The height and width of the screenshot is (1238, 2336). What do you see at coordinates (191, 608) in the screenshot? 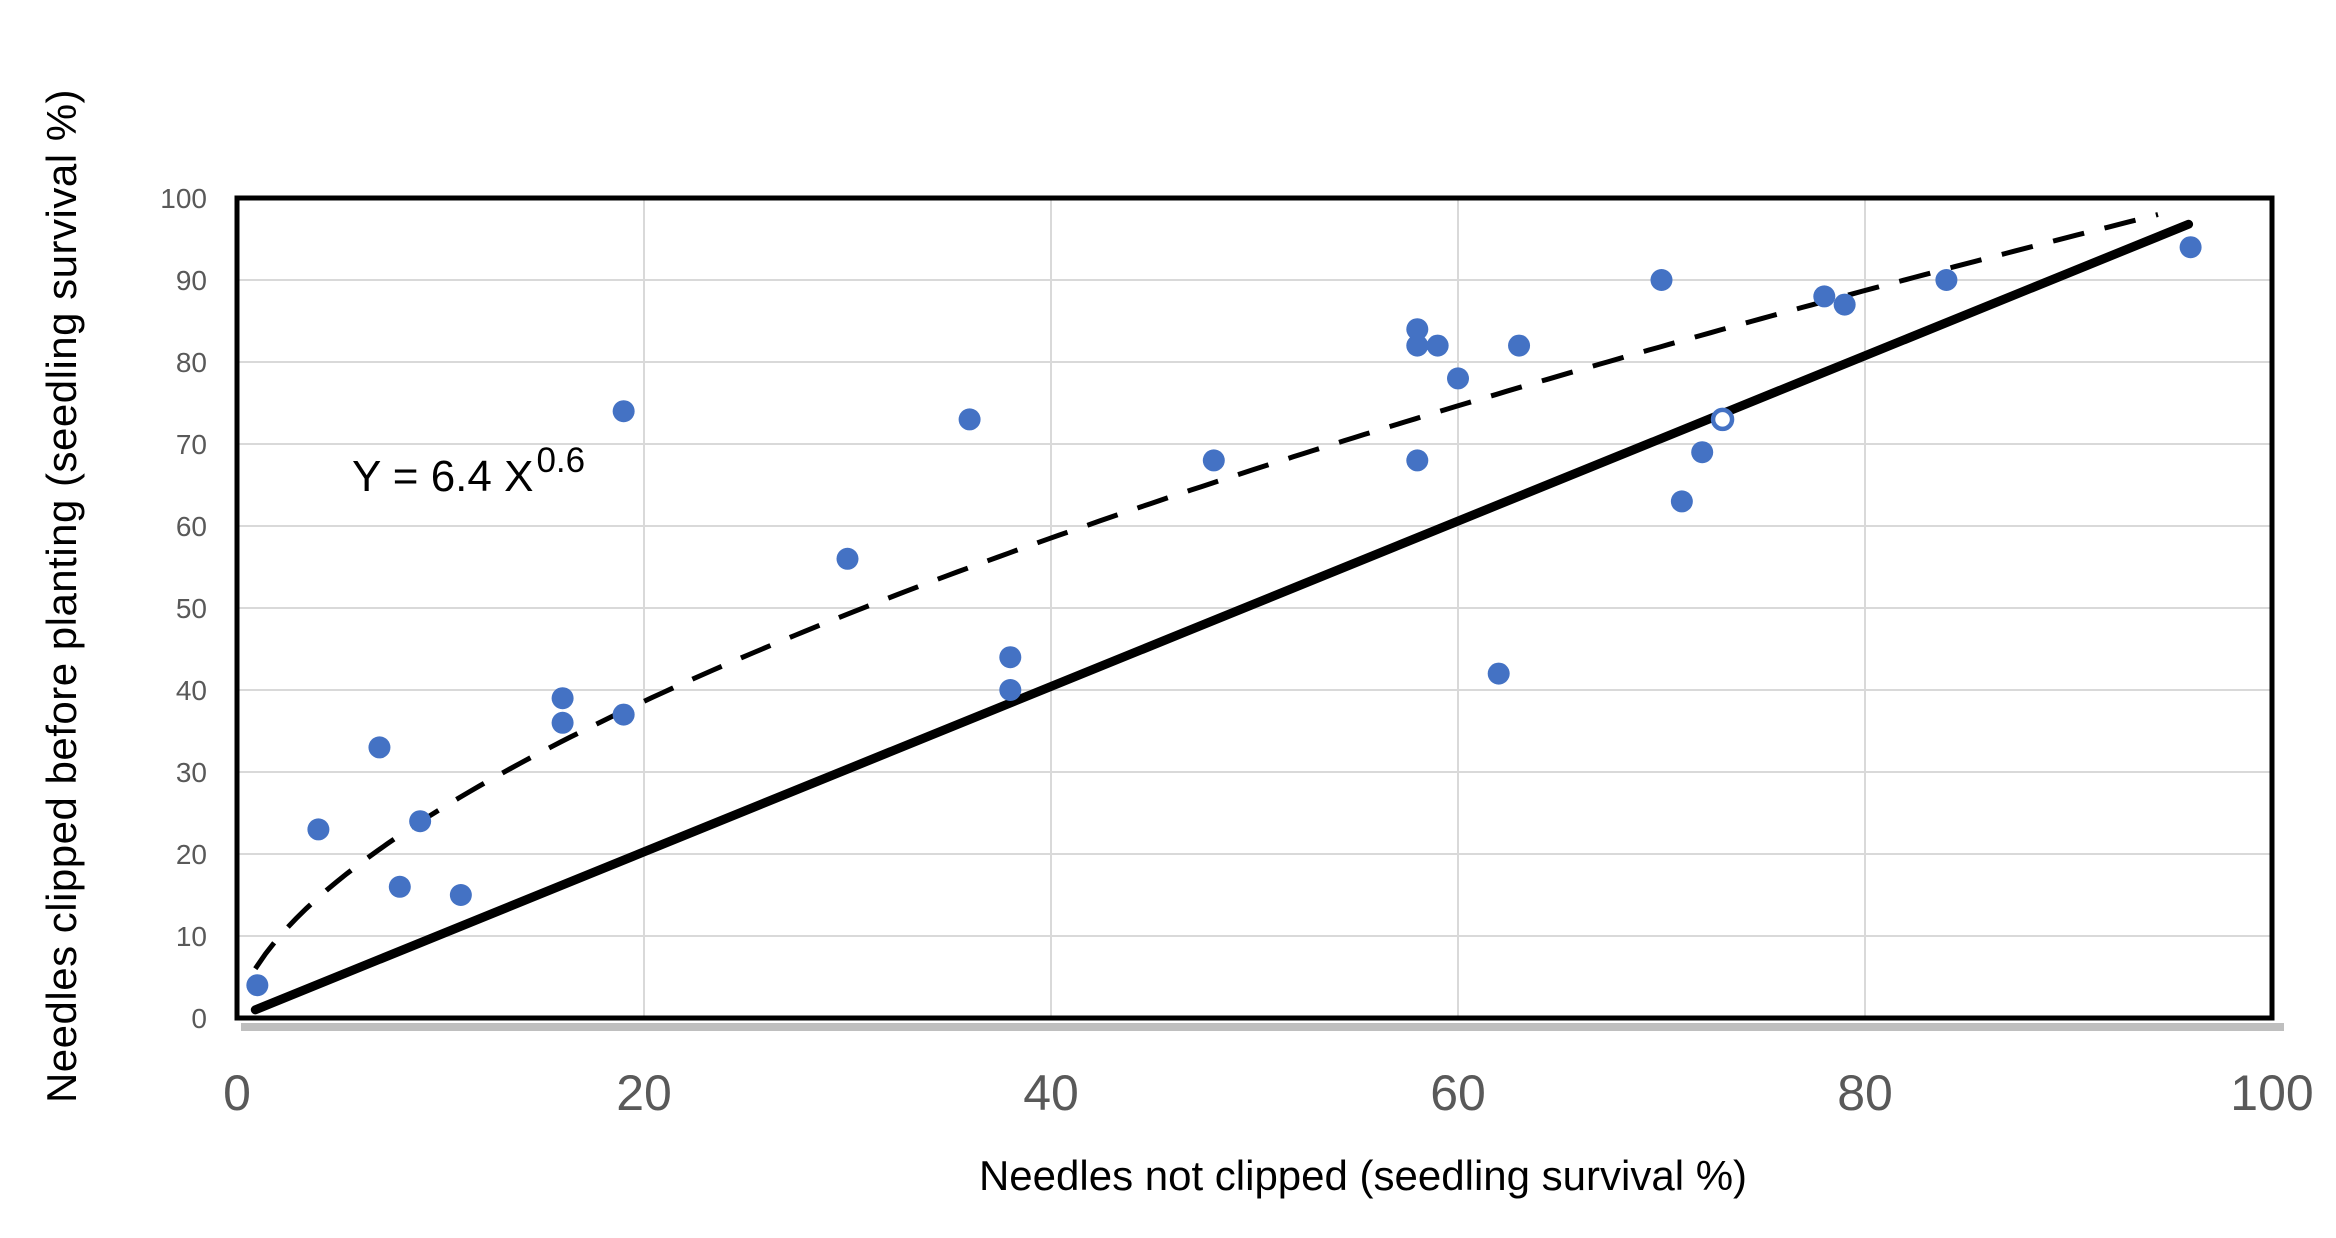
I see `y-tick-label: 50` at bounding box center [191, 608].